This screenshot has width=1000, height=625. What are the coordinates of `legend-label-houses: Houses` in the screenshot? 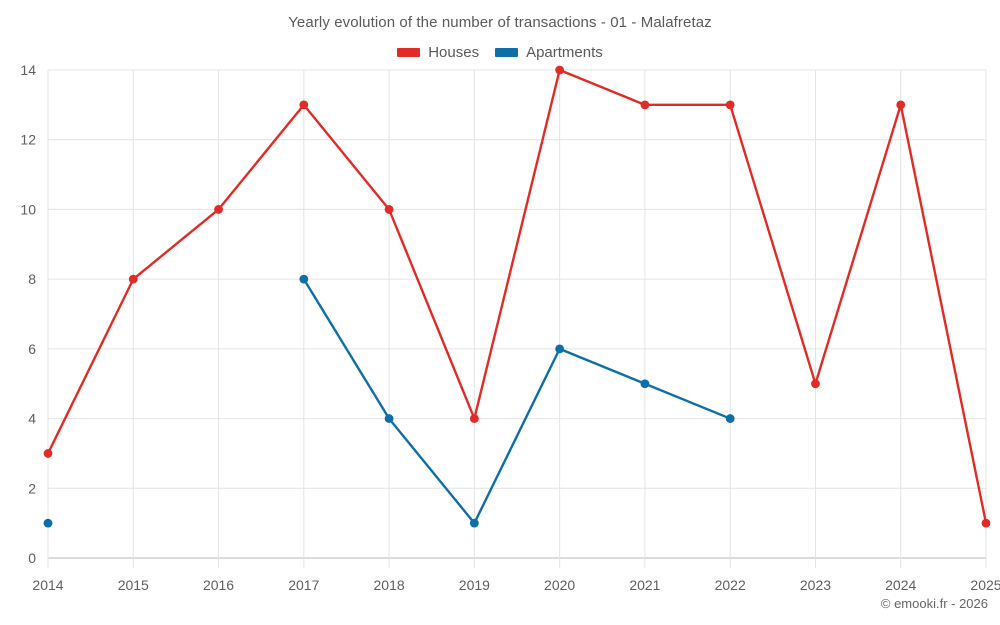 It's located at (454, 52).